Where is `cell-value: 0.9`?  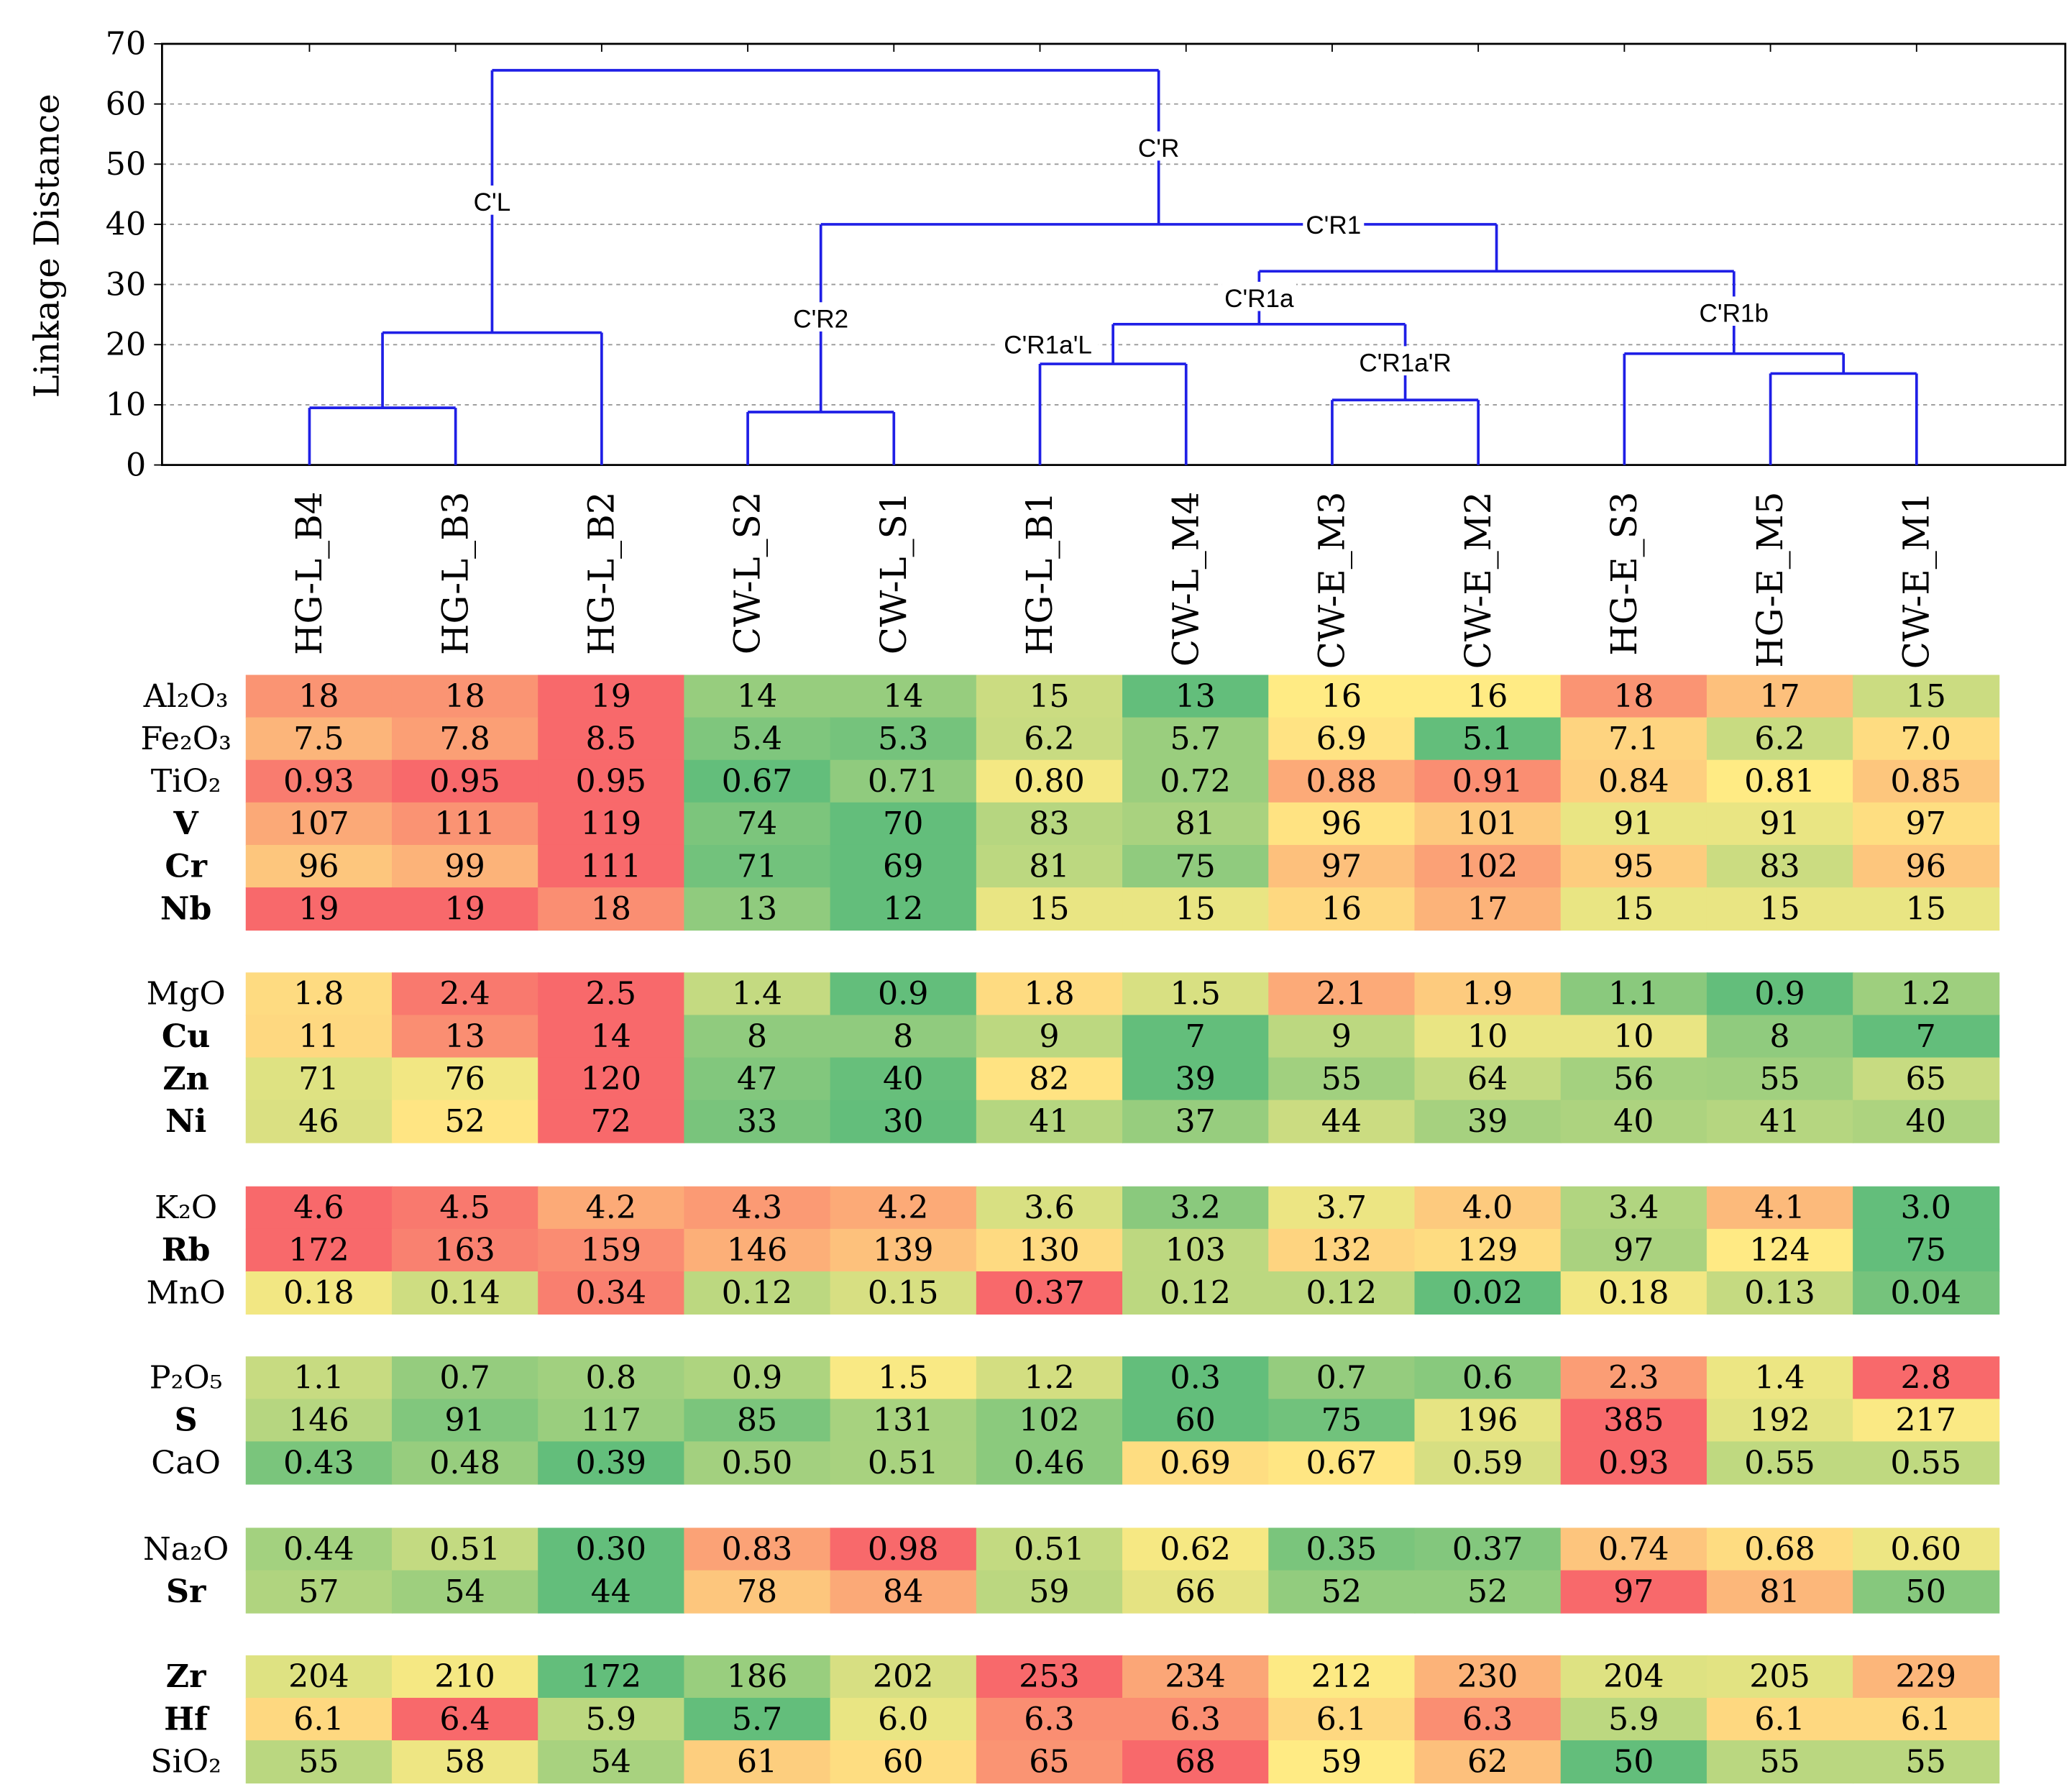 cell-value: 0.9 is located at coordinates (1779, 994).